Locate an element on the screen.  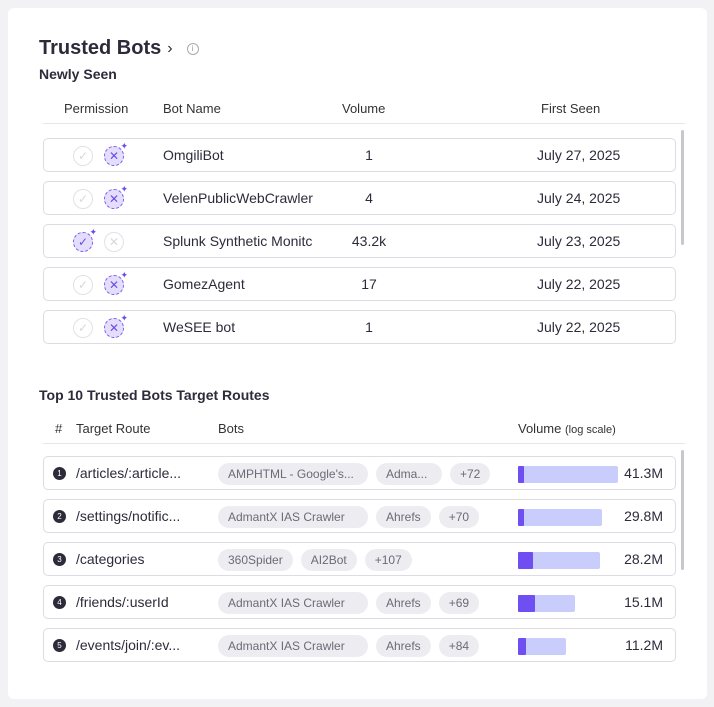
bot-chip: +69 is located at coordinates (459, 603).